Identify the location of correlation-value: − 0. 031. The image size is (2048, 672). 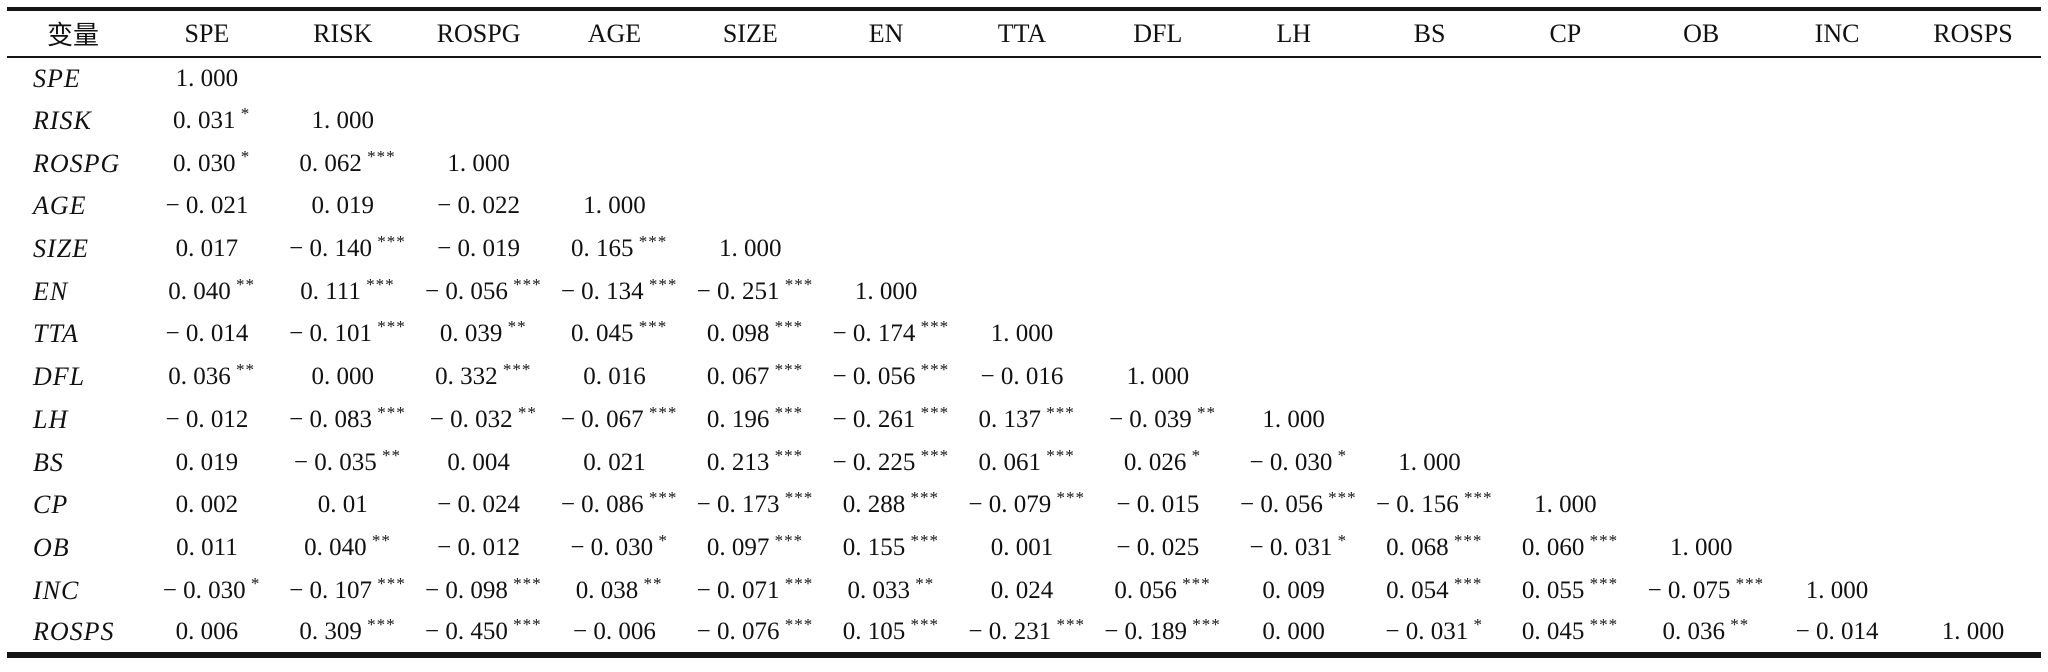
(1427, 631).